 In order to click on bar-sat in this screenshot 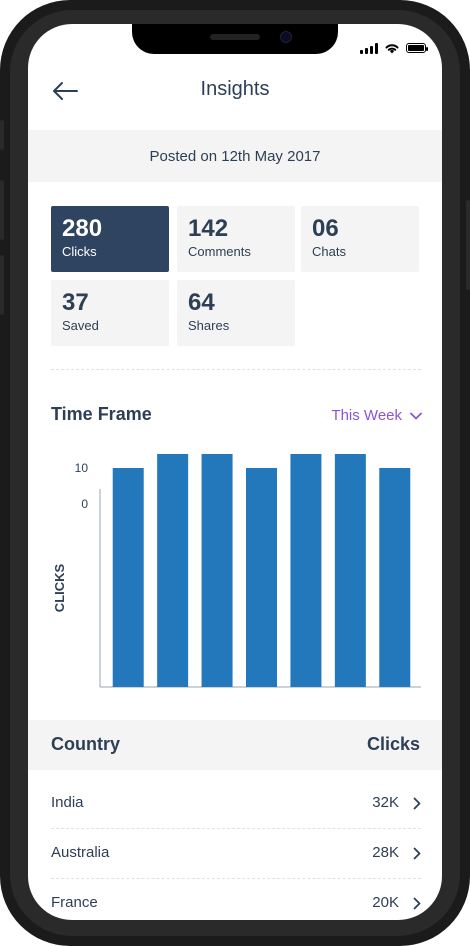, I will do `click(395, 577)`.